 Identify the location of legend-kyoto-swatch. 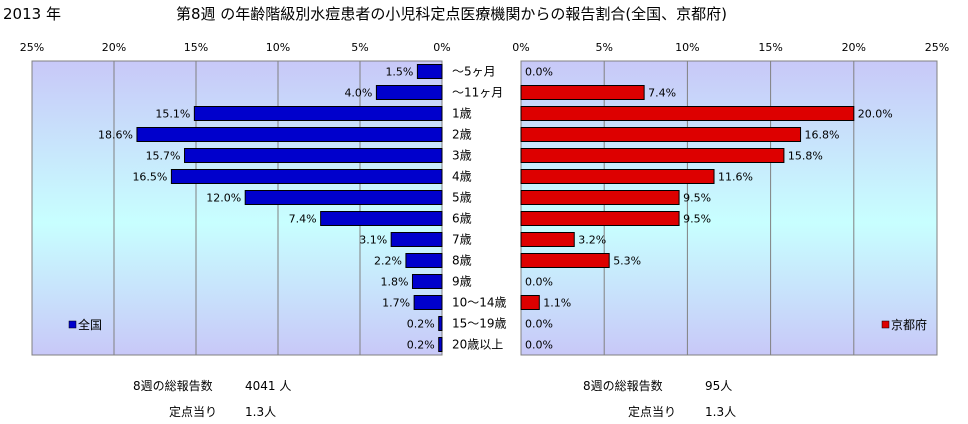
(885, 324).